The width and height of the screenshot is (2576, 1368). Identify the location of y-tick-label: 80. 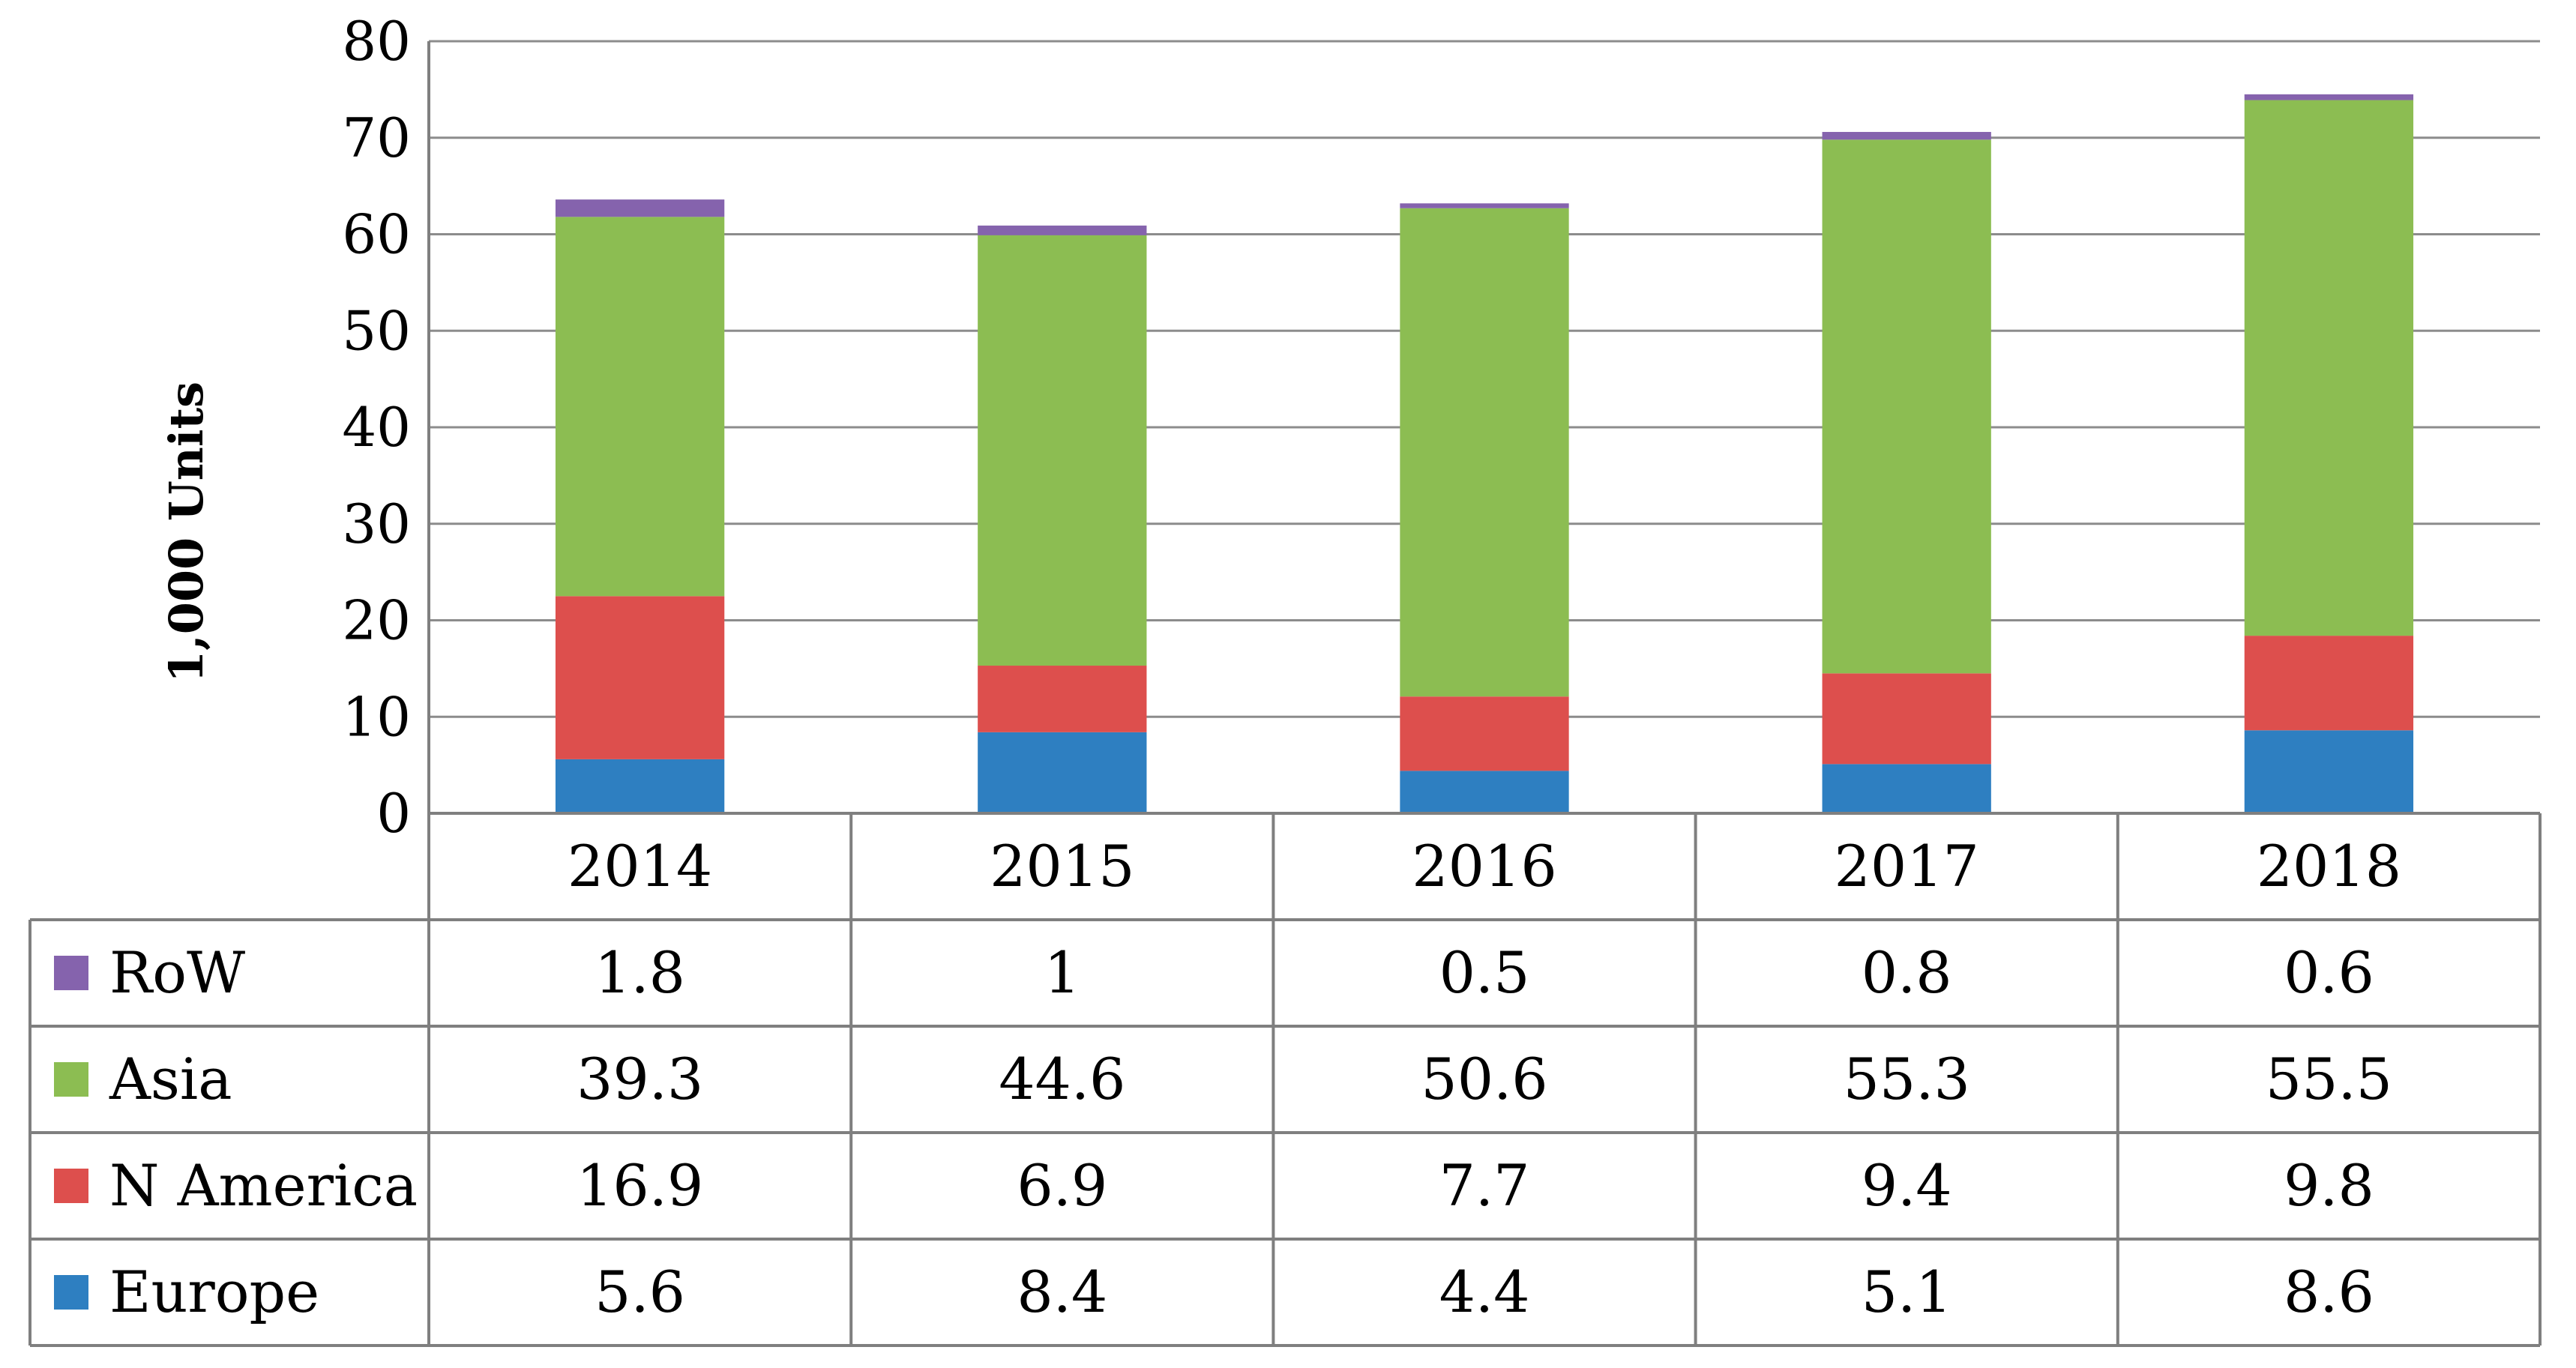
(376, 41).